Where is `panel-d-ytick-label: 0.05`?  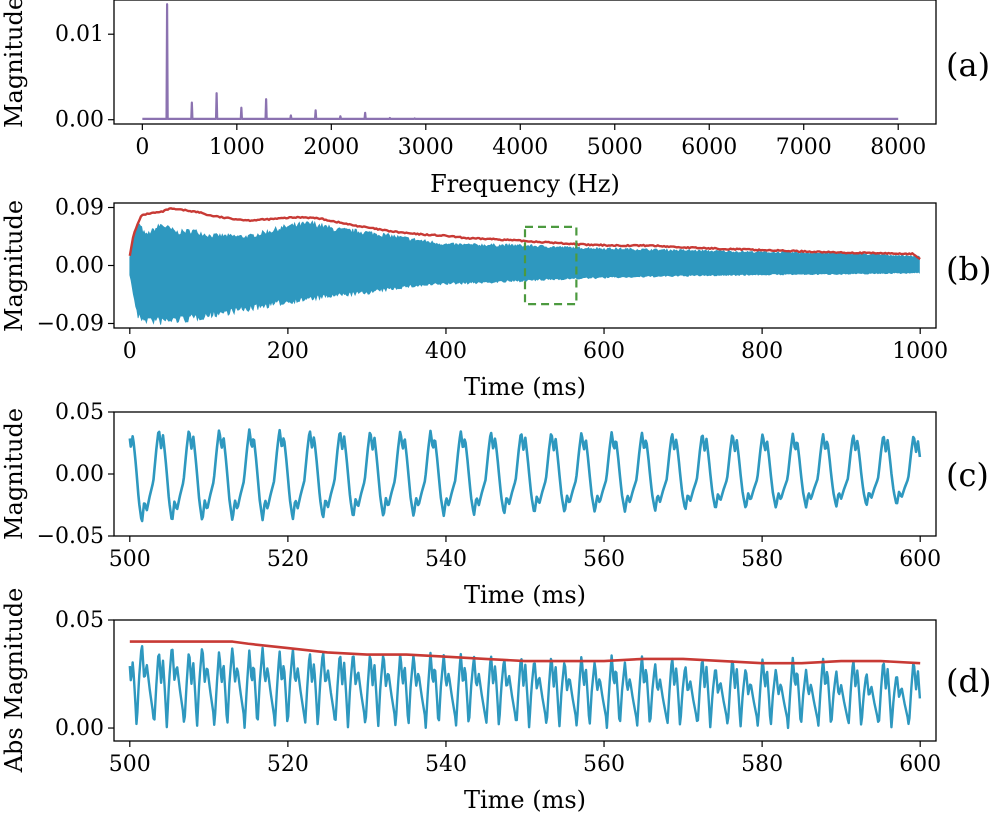
panel-d-ytick-label: 0.05 is located at coordinates (79, 620).